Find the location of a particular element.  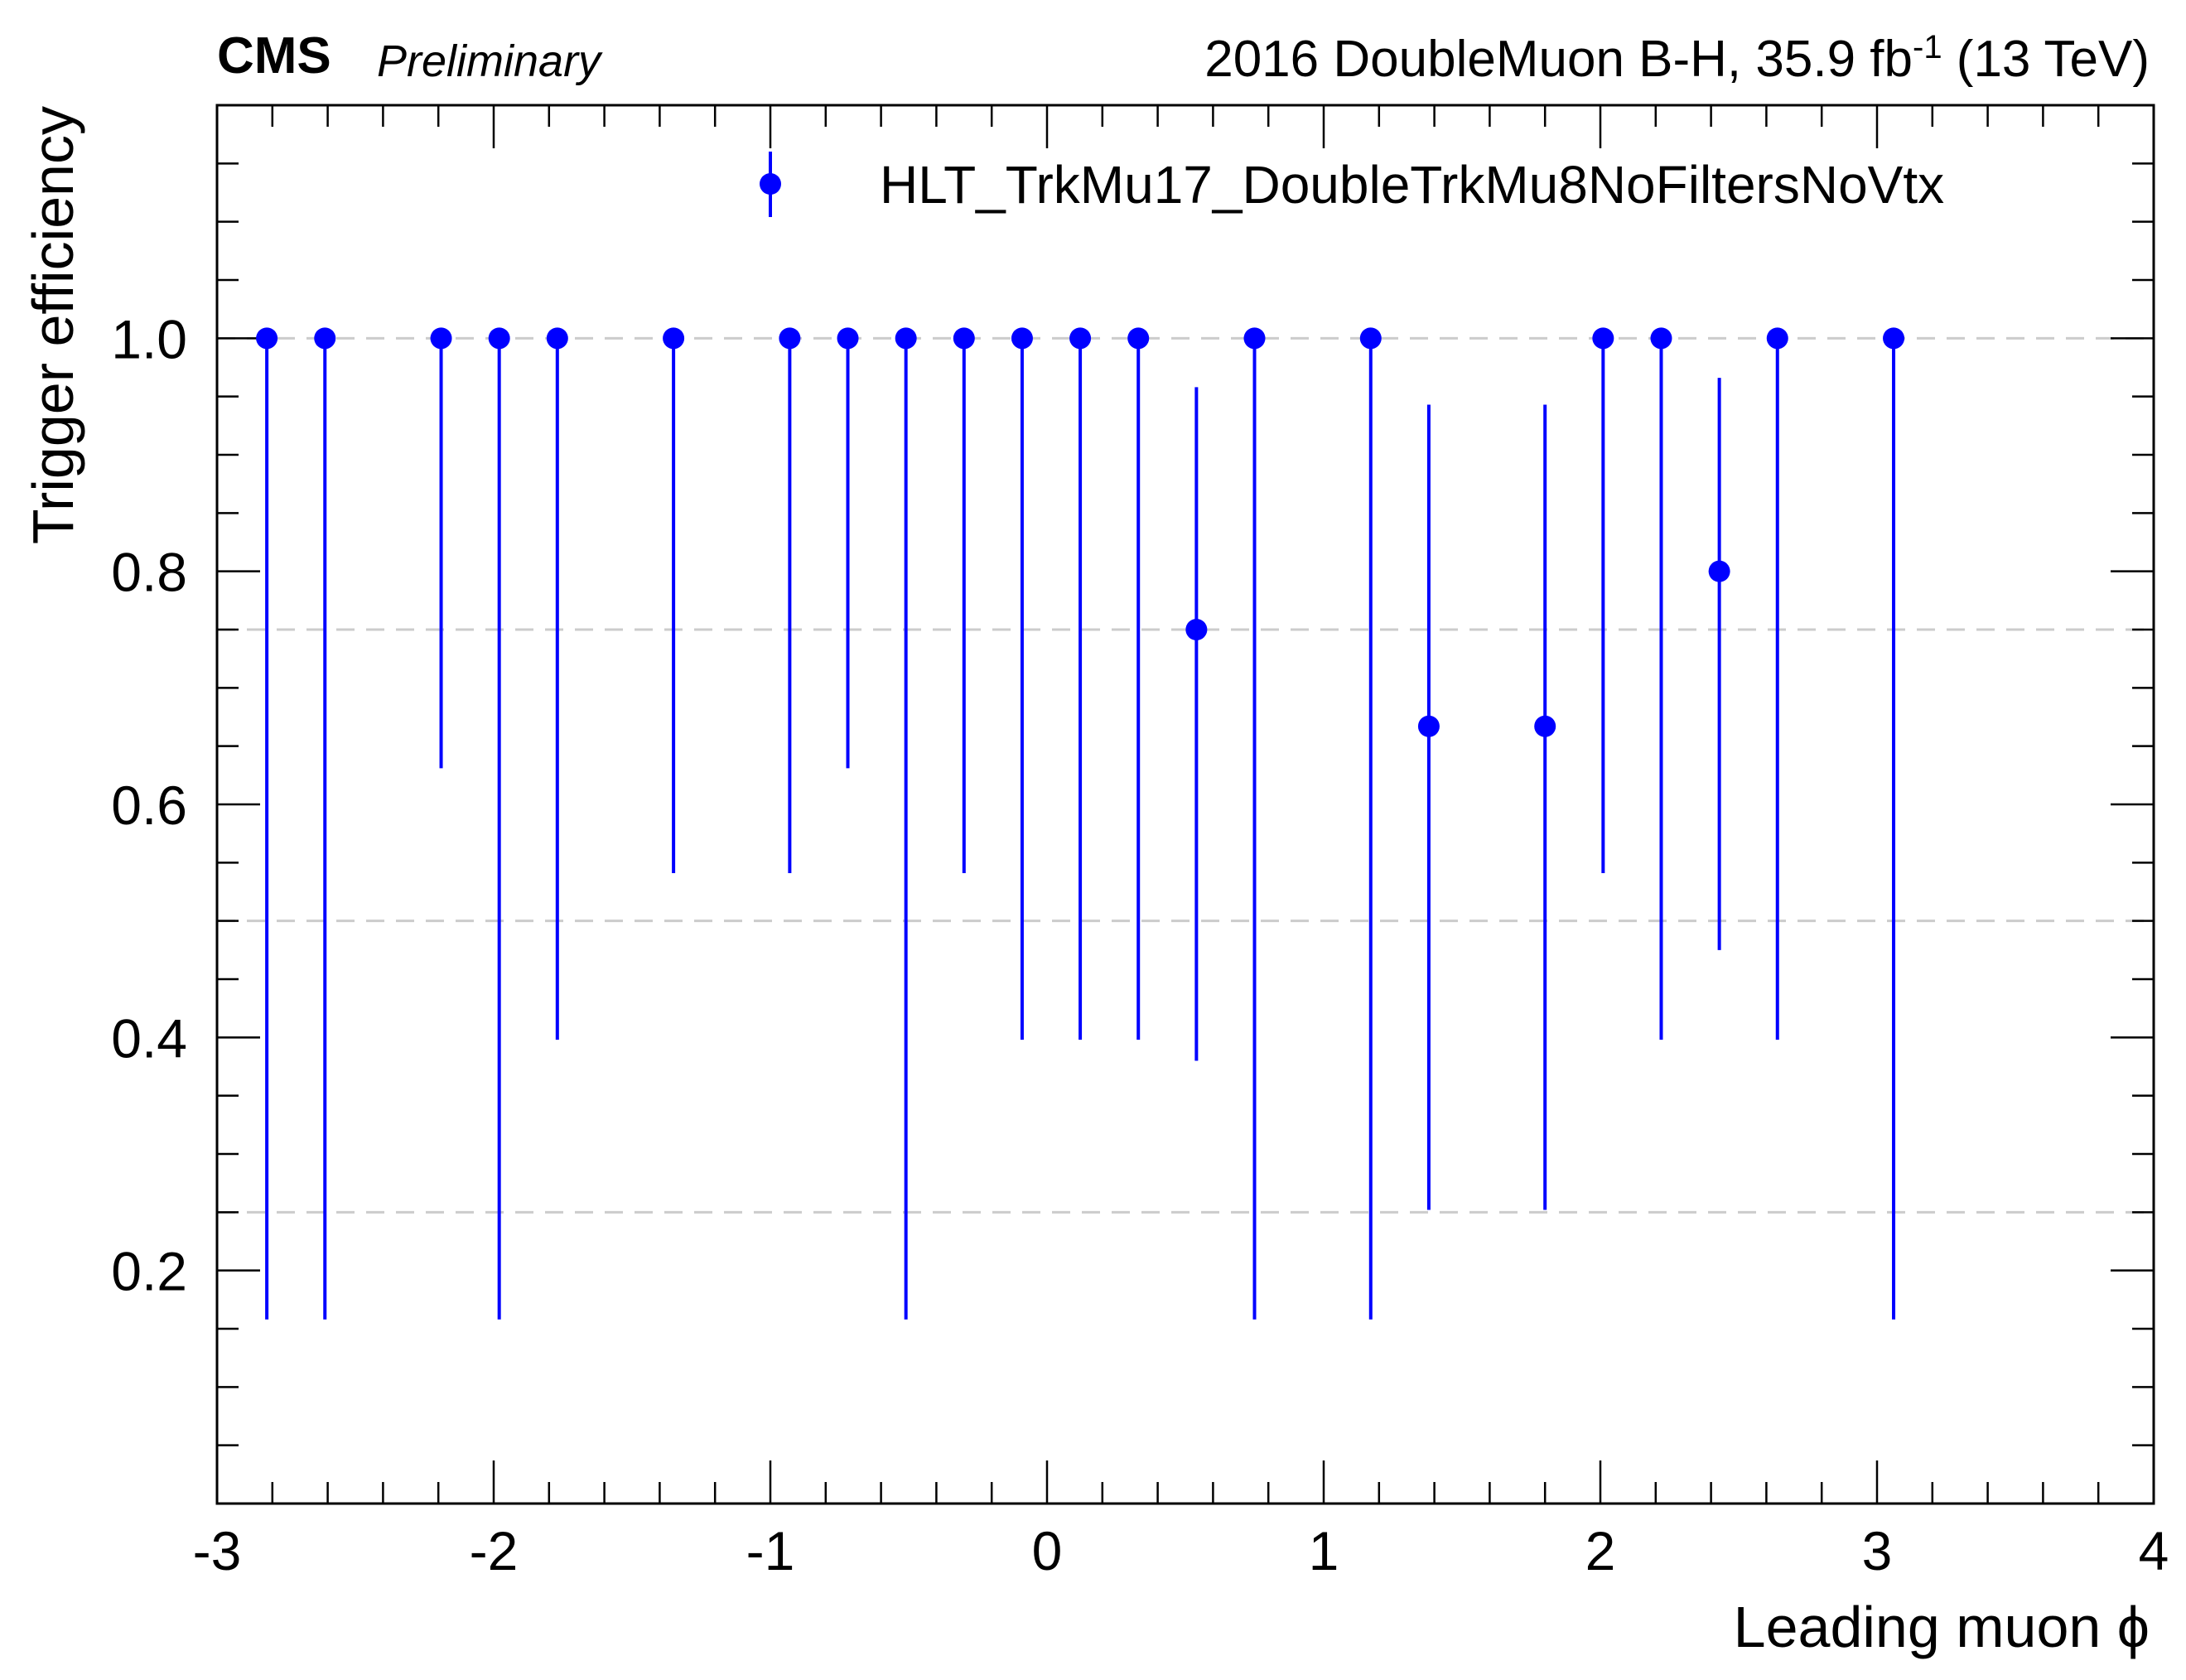

x-tick-label: 3 is located at coordinates (1877, 1550).